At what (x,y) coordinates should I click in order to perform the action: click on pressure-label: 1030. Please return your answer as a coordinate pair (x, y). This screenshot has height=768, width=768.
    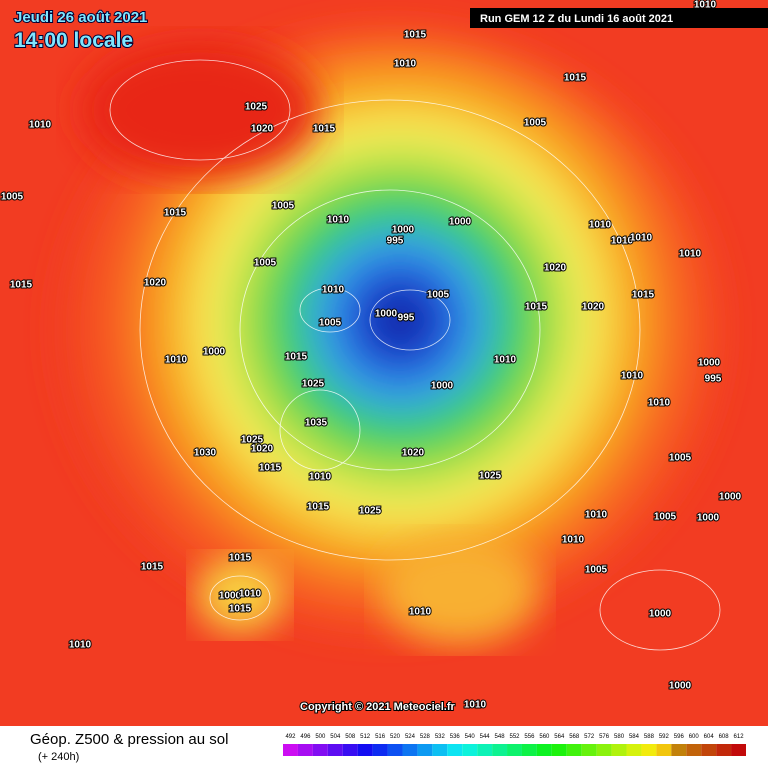
    Looking at the image, I should click on (205, 453).